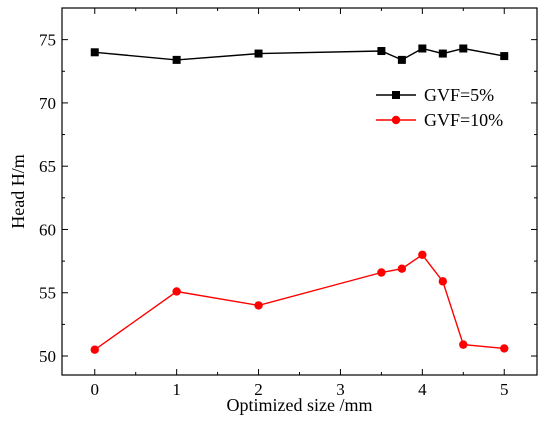  What do you see at coordinates (258, 389) in the screenshot?
I see `x-tick-label: 2` at bounding box center [258, 389].